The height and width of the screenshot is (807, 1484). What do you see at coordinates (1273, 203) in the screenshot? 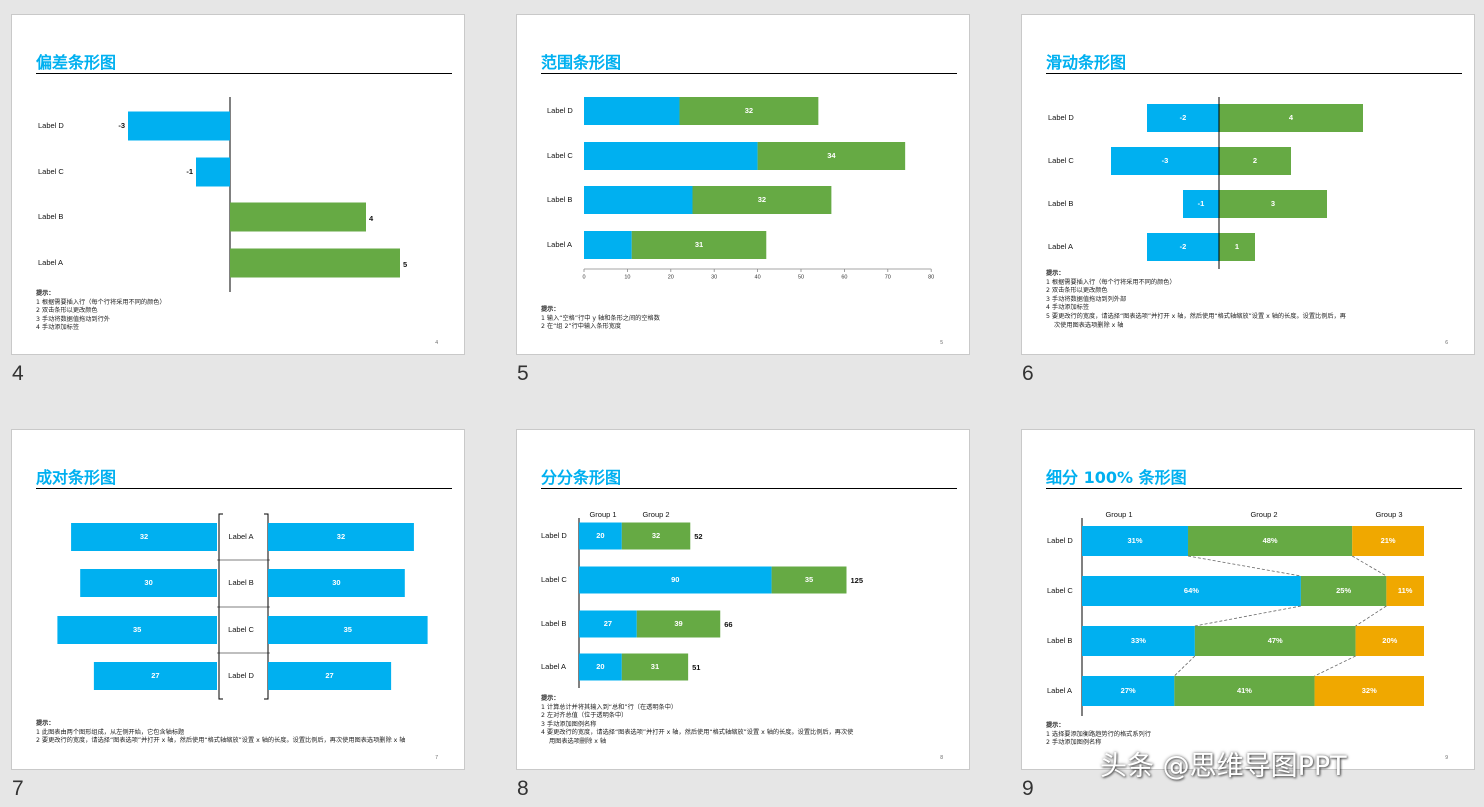
I see `data-label: 3` at bounding box center [1273, 203].